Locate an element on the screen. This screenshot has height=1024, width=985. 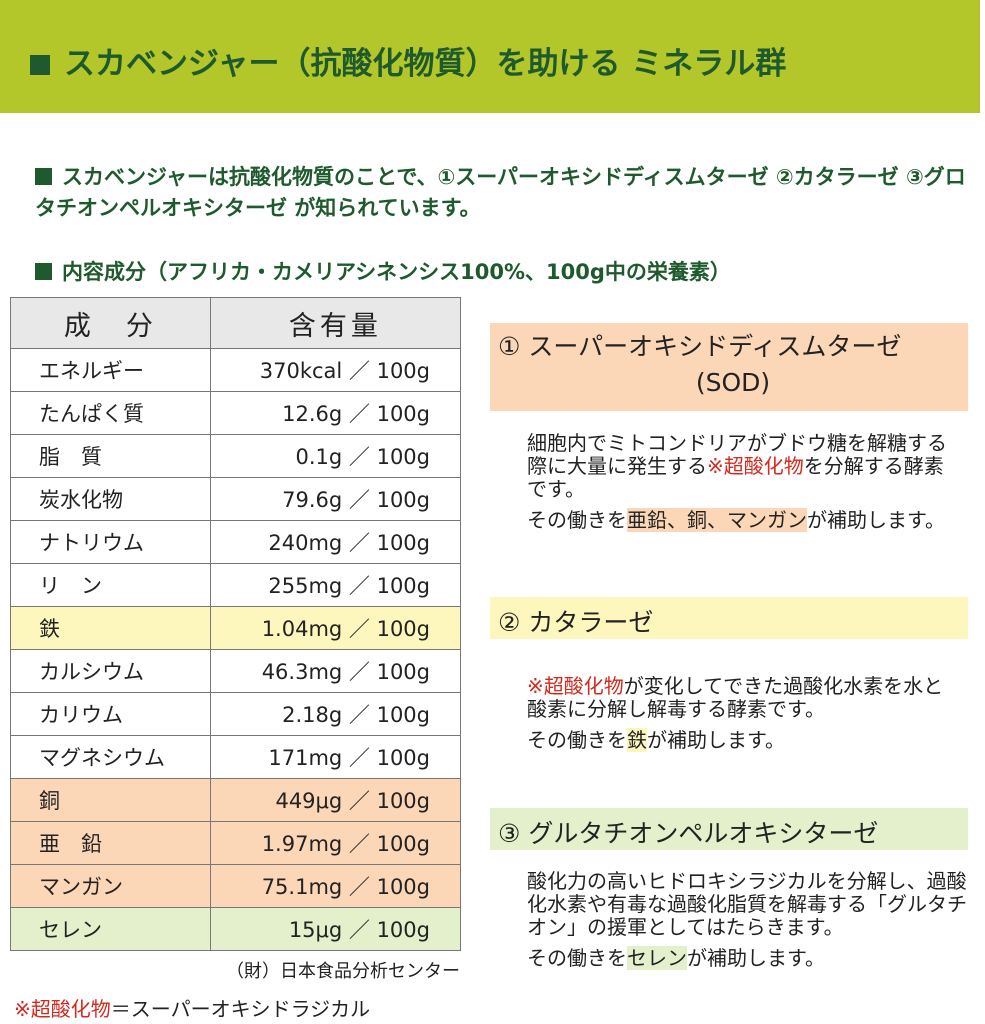
table-row: 鉄 1.04mg ／ 100g is located at coordinates (236, 628).